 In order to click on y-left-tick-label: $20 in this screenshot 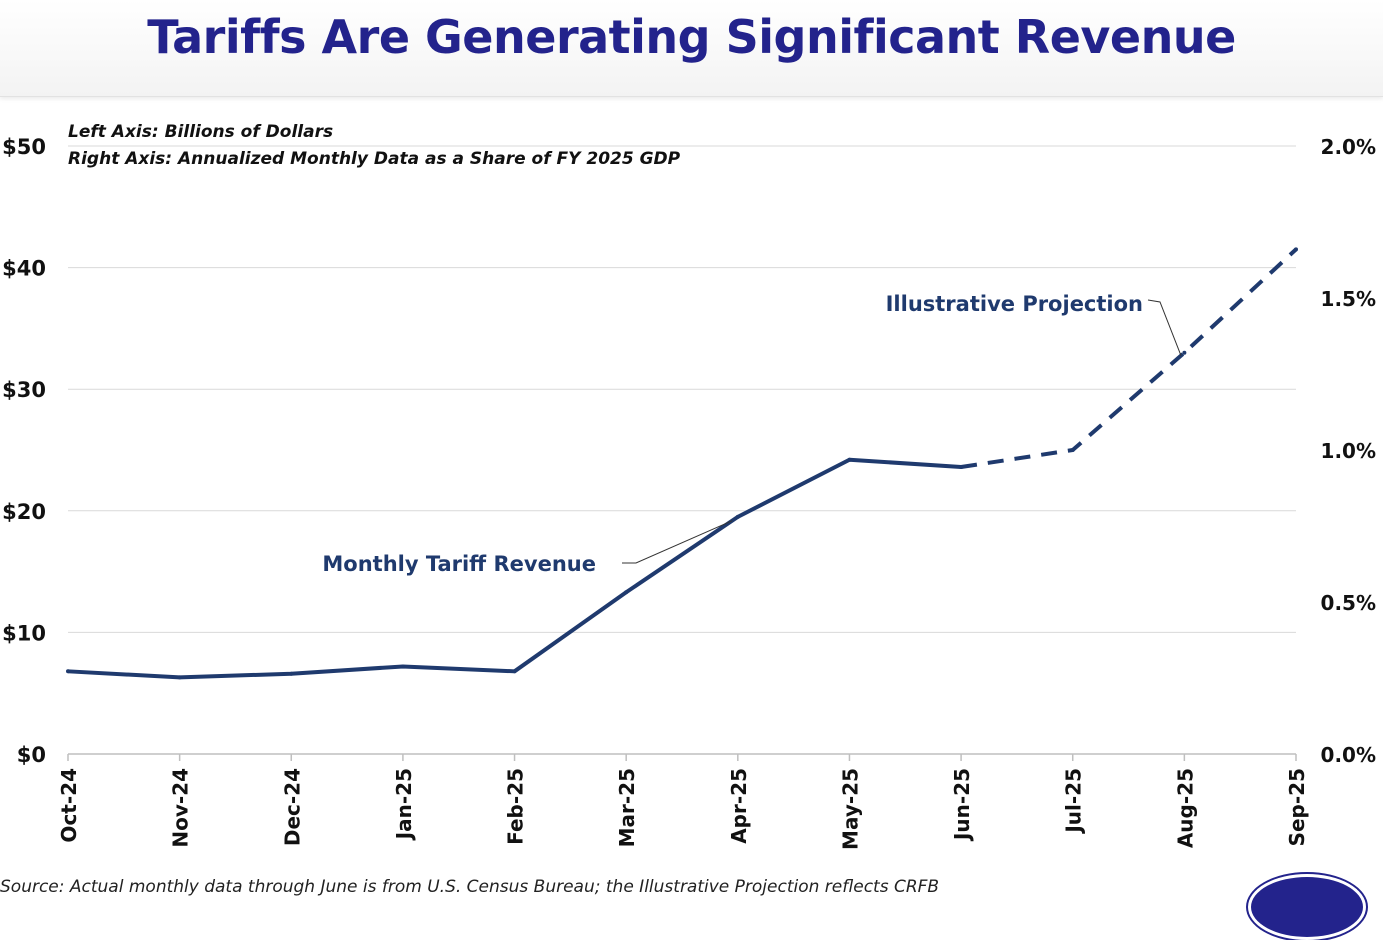, I will do `click(24, 512)`.